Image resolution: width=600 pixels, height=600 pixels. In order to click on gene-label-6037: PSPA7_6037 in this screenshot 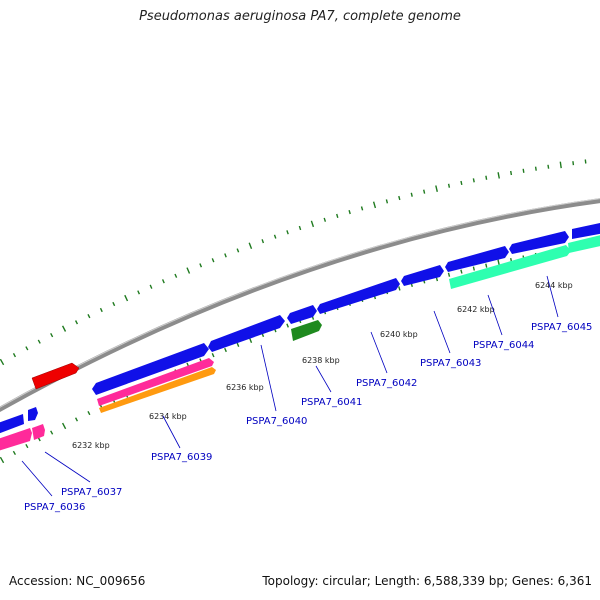, I will do `click(91, 492)`.